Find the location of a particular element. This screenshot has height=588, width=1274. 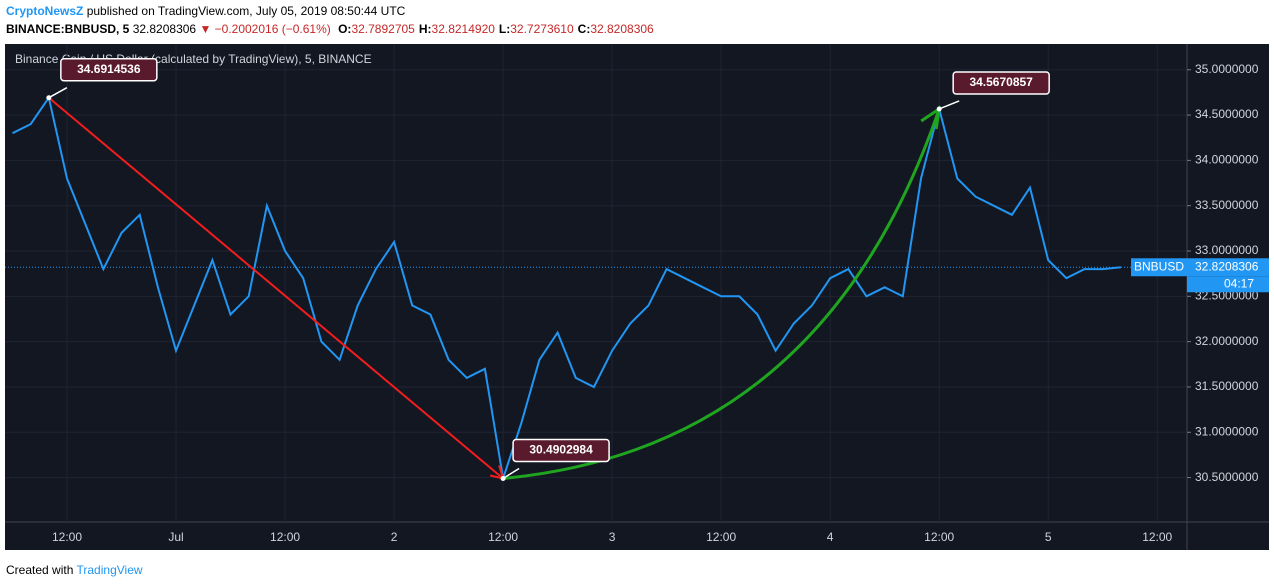

publisher: CryptoNewsZ is located at coordinates (45, 11).